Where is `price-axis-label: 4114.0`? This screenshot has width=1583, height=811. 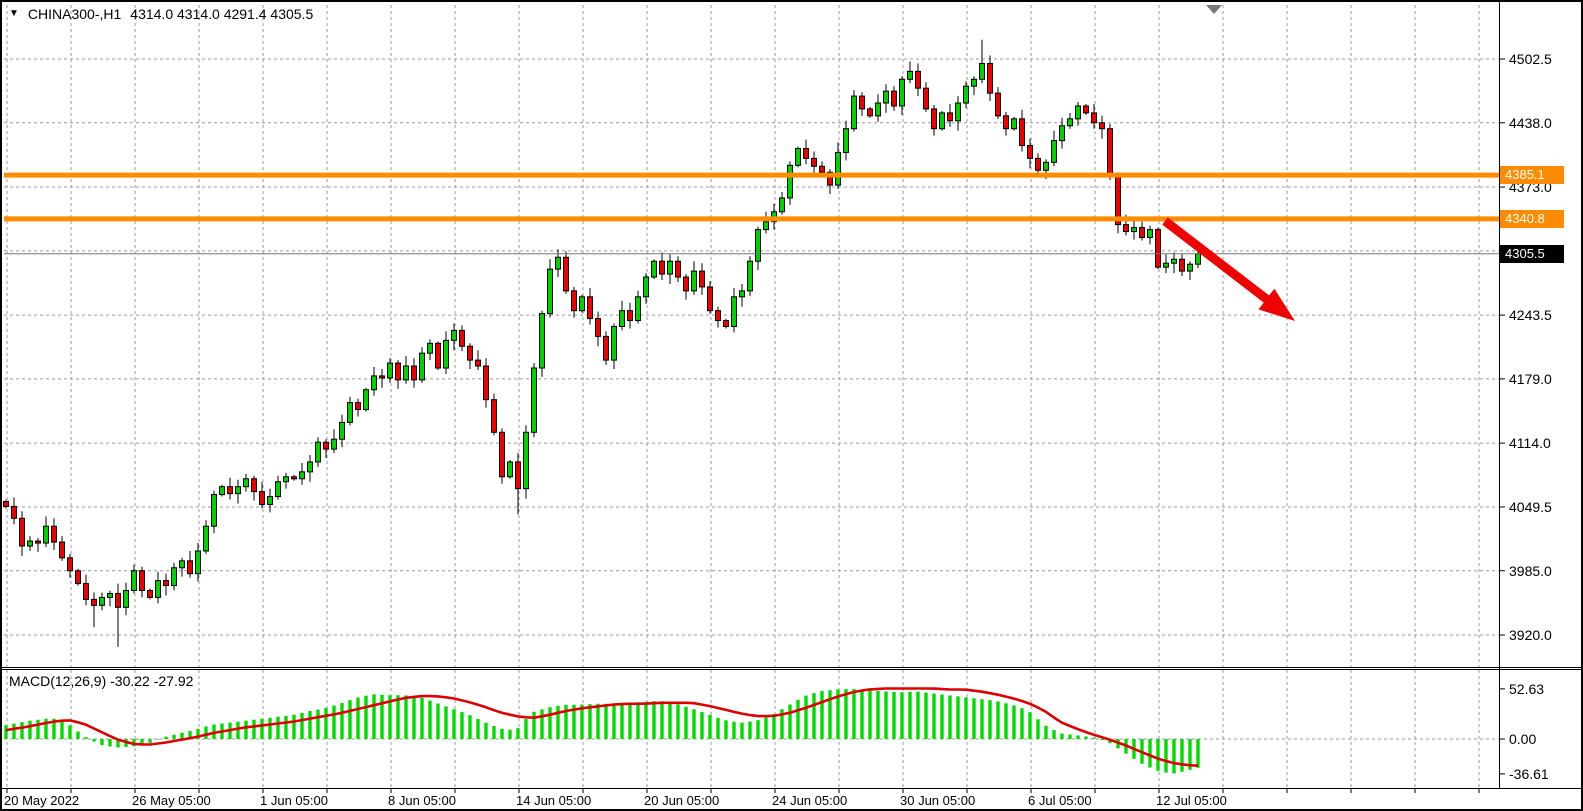
price-axis-label: 4114.0 is located at coordinates (1530, 443).